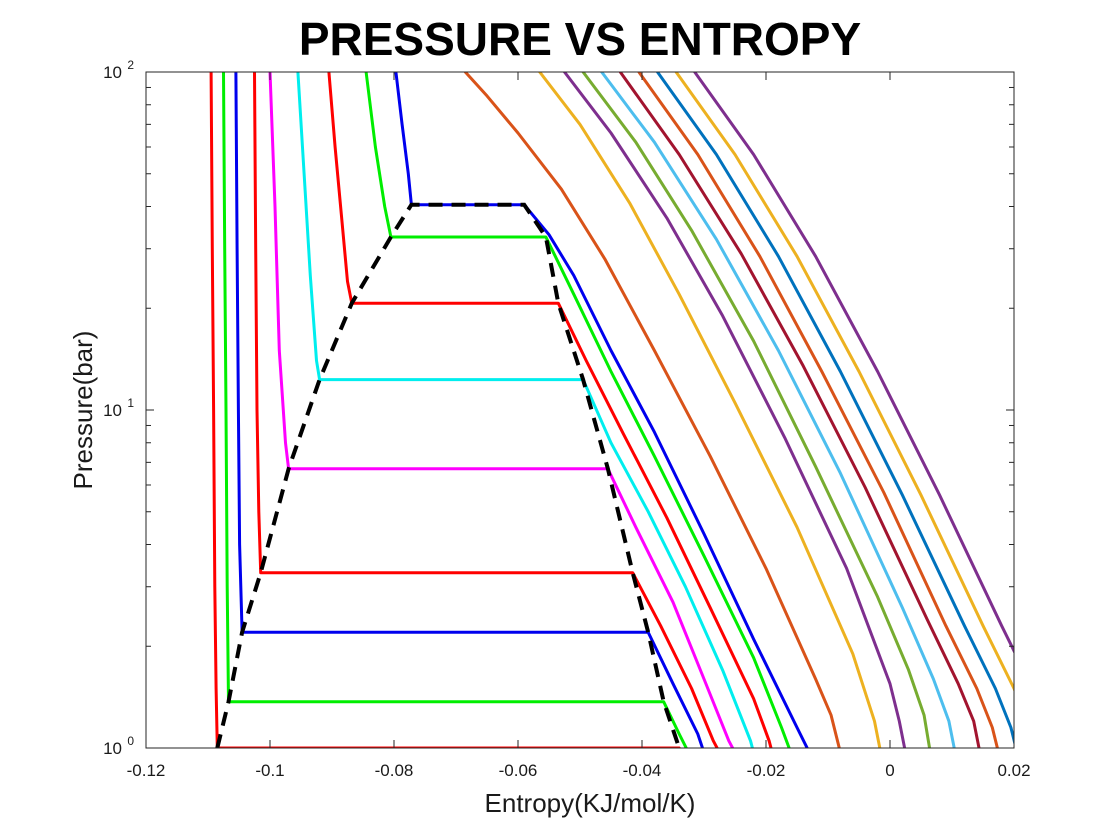 The image size is (1120, 840). I want to click on x-tick-label: 0, so click(889, 770).